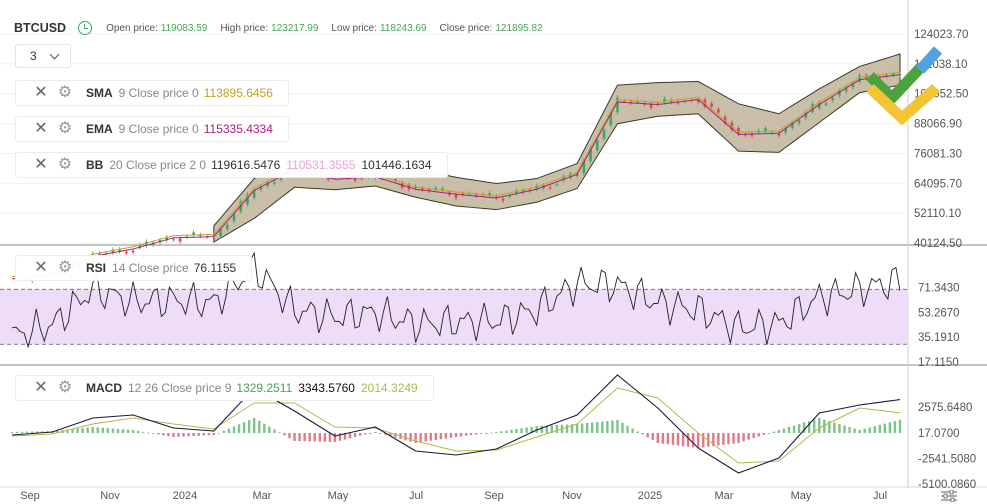 The width and height of the screenshot is (987, 504). What do you see at coordinates (96, 268) in the screenshot?
I see `indicator-name: RSI` at bounding box center [96, 268].